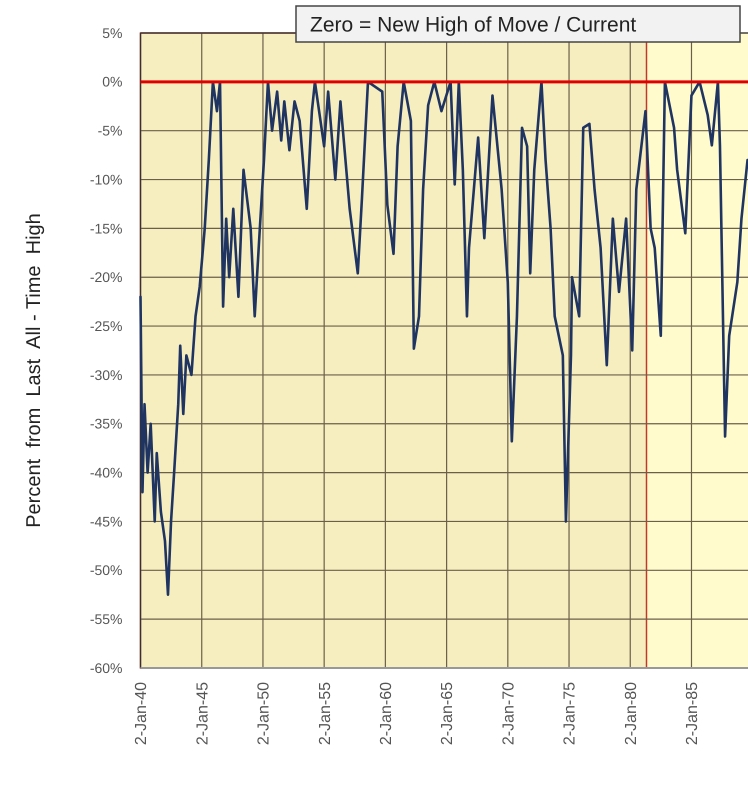  What do you see at coordinates (106, 570) in the screenshot?
I see `y-tick-label: -50%` at bounding box center [106, 570].